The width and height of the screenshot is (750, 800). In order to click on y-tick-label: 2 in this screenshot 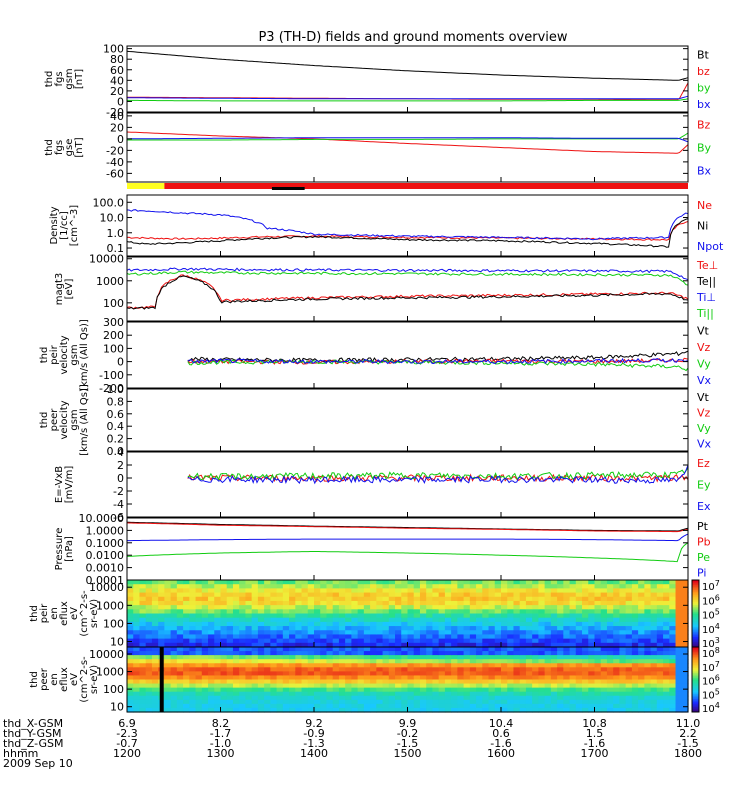, I will do `click(120, 465)`.